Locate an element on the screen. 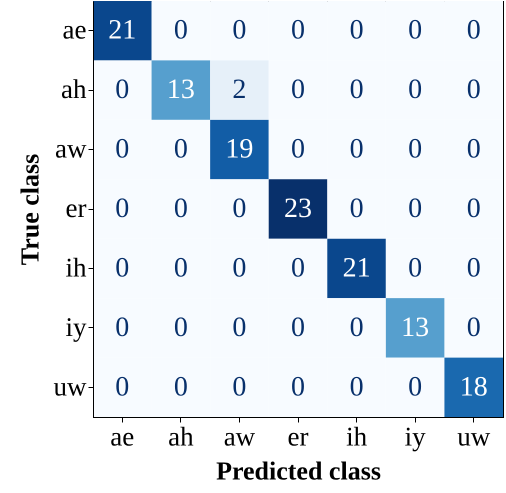 This screenshot has width=506, height=493. x-tick-label: aw is located at coordinates (240, 437).